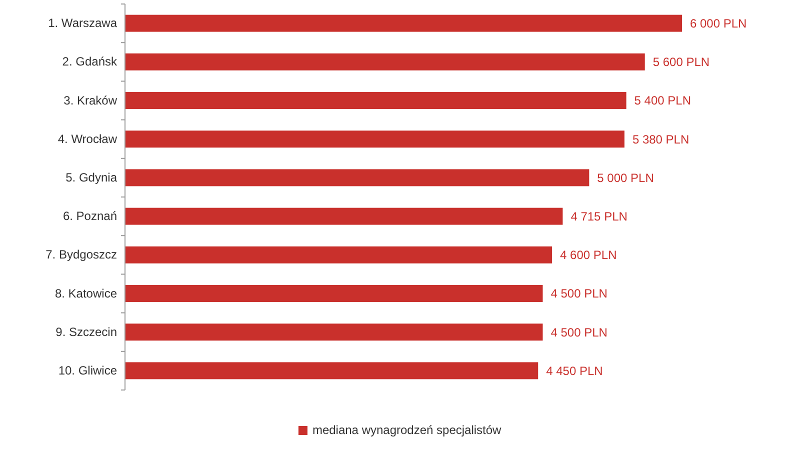 Image resolution: width=800 pixels, height=450 pixels. Describe the element at coordinates (681, 62) in the screenshot. I see `data-label: 5 600 PLN` at that location.